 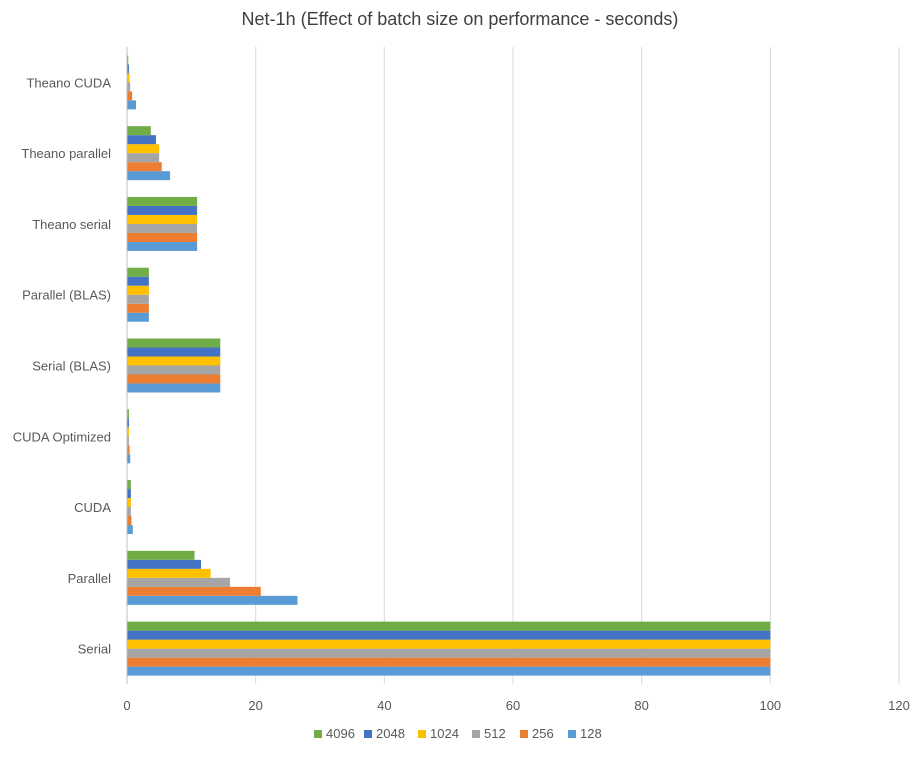 I want to click on category-label: Parallel (BLAS), so click(x=66, y=295).